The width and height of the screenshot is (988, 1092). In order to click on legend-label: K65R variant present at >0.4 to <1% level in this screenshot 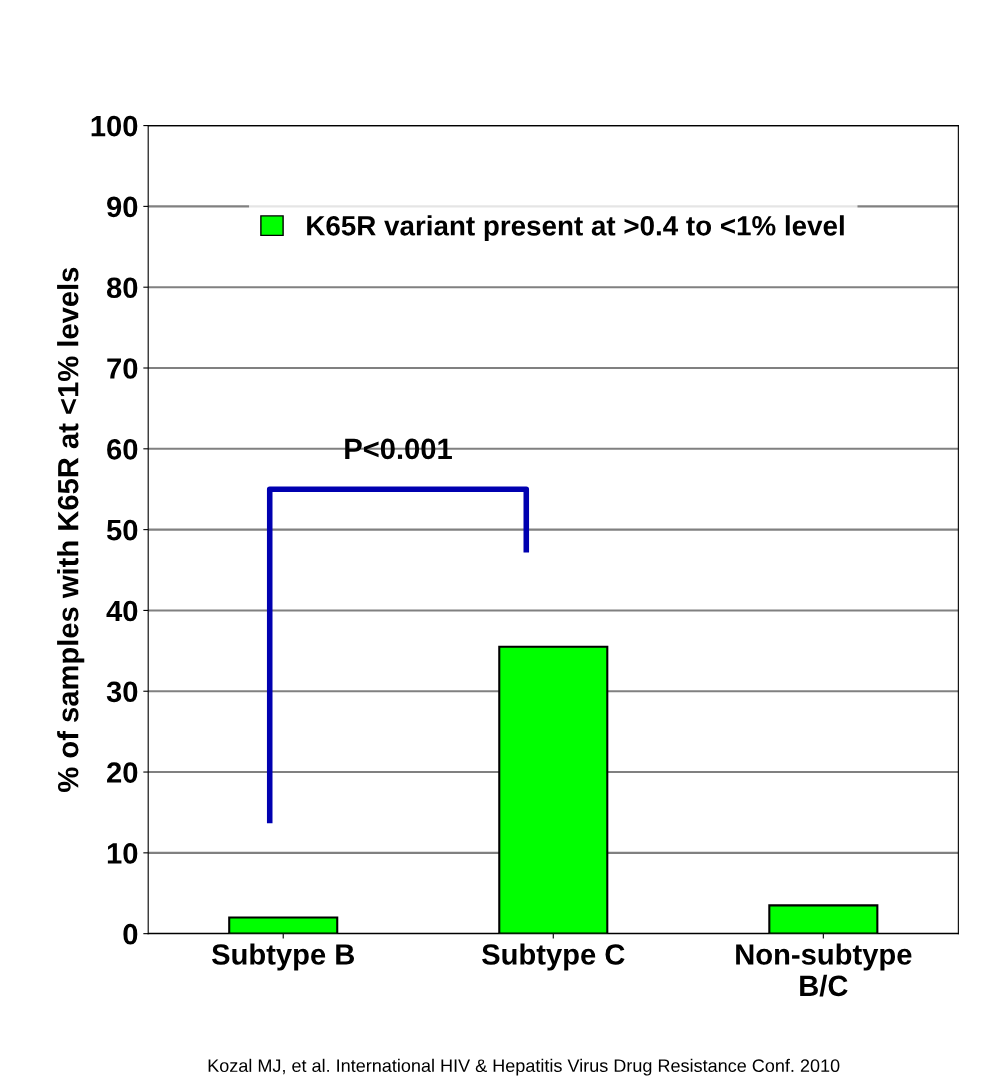, I will do `click(575, 228)`.